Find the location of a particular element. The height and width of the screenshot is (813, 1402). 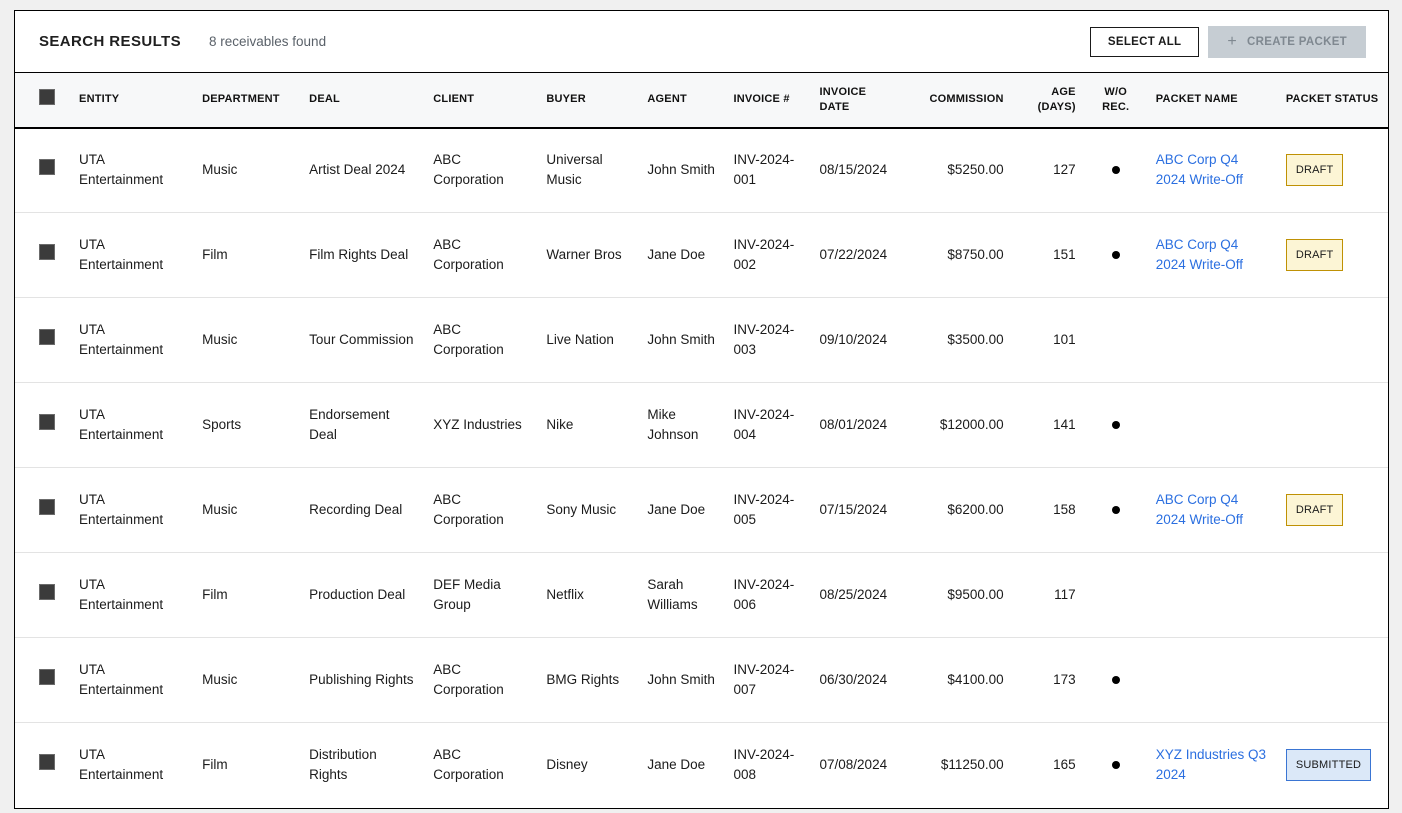

cell-packet-status is located at coordinates (1333, 680).